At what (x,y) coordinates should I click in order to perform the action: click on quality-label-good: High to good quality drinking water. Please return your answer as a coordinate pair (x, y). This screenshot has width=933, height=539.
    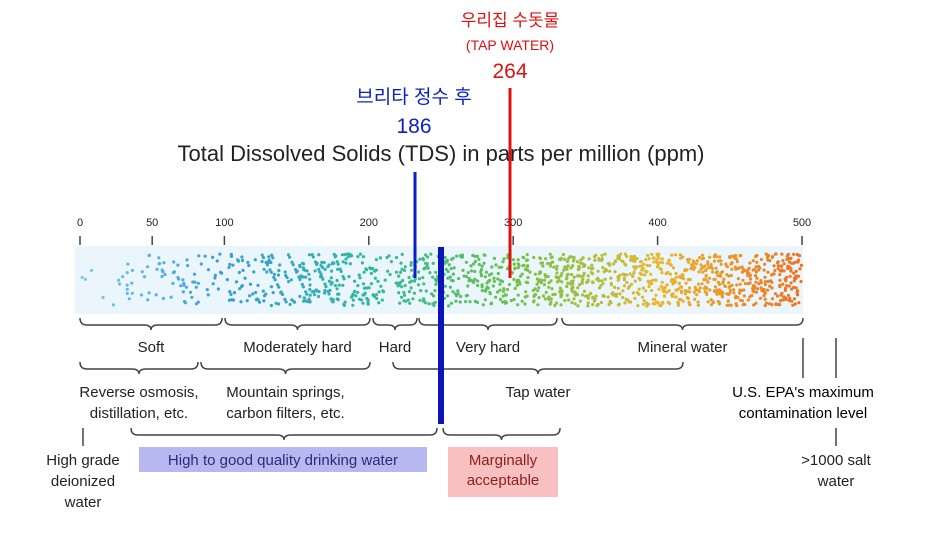
    Looking at the image, I should click on (283, 460).